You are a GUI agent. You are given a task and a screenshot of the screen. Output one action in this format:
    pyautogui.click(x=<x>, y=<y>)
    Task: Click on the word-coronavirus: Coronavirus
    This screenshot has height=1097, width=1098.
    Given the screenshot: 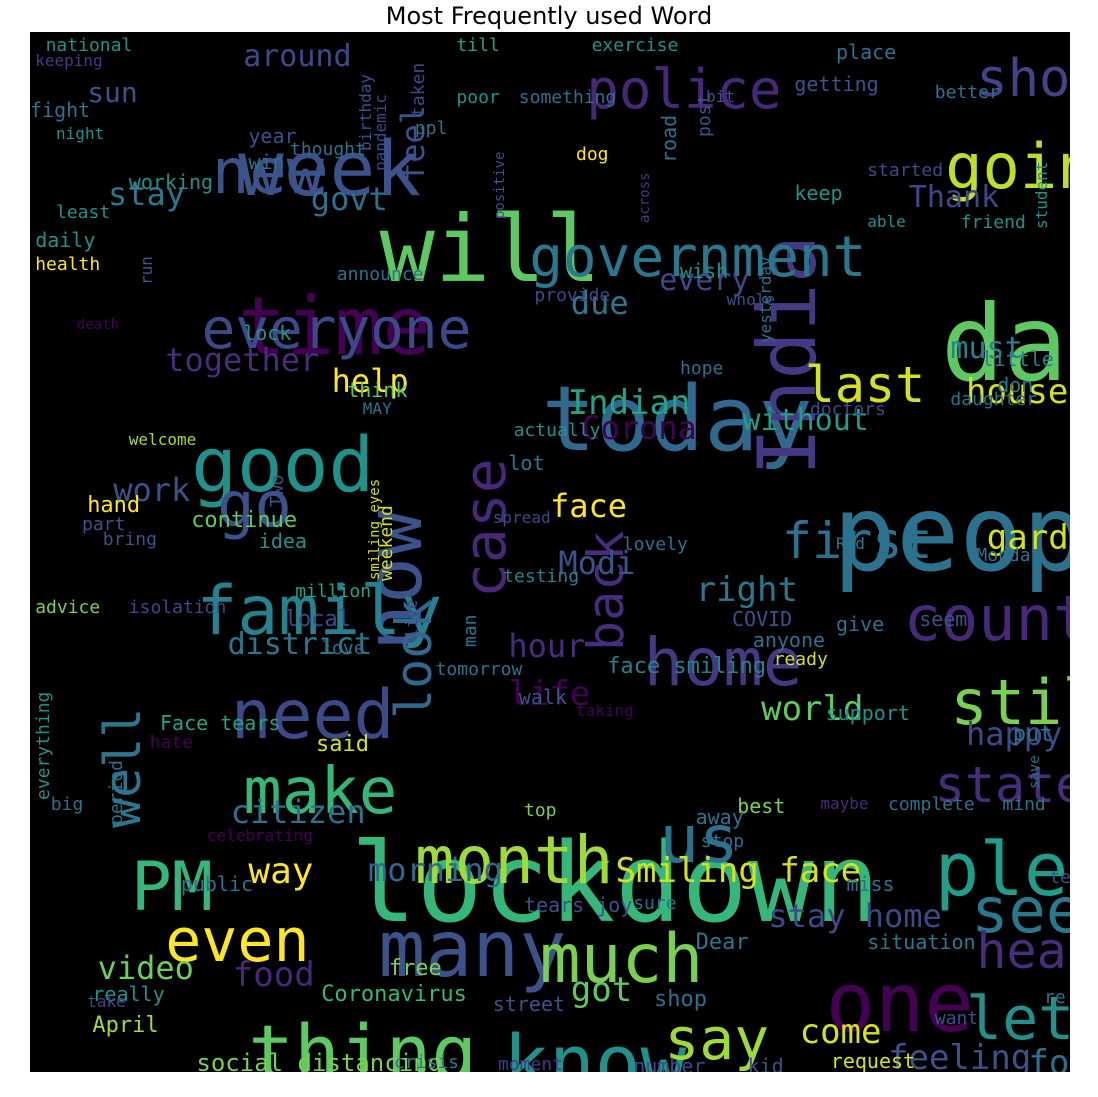 What is the action you would take?
    pyautogui.click(x=394, y=994)
    